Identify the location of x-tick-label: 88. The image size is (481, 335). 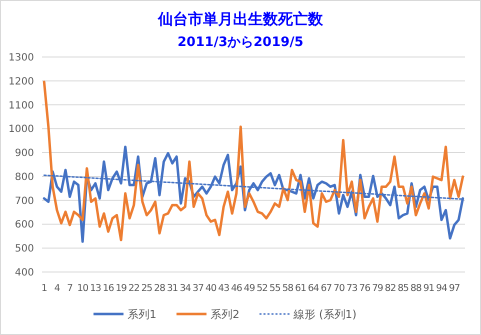
(416, 288).